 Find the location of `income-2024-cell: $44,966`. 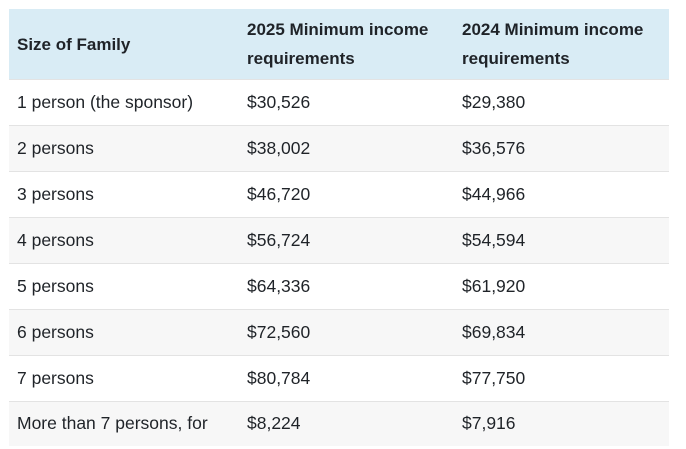

income-2024-cell: $44,966 is located at coordinates (561, 194).